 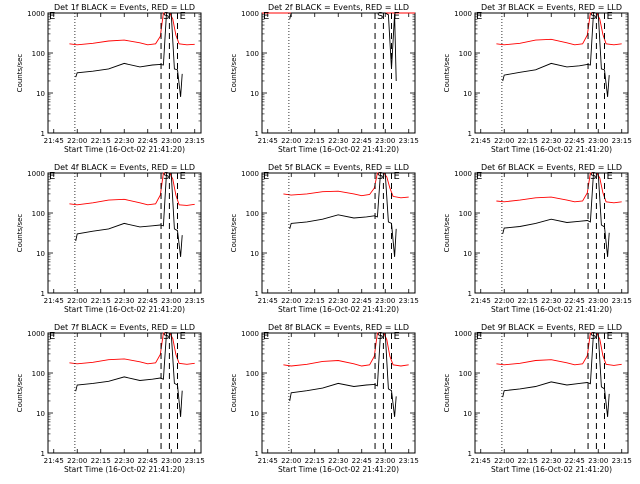 What do you see at coordinates (338, 167) in the screenshot?
I see `panel-title: Det 5f BLACK = Events, RED = LLD` at bounding box center [338, 167].